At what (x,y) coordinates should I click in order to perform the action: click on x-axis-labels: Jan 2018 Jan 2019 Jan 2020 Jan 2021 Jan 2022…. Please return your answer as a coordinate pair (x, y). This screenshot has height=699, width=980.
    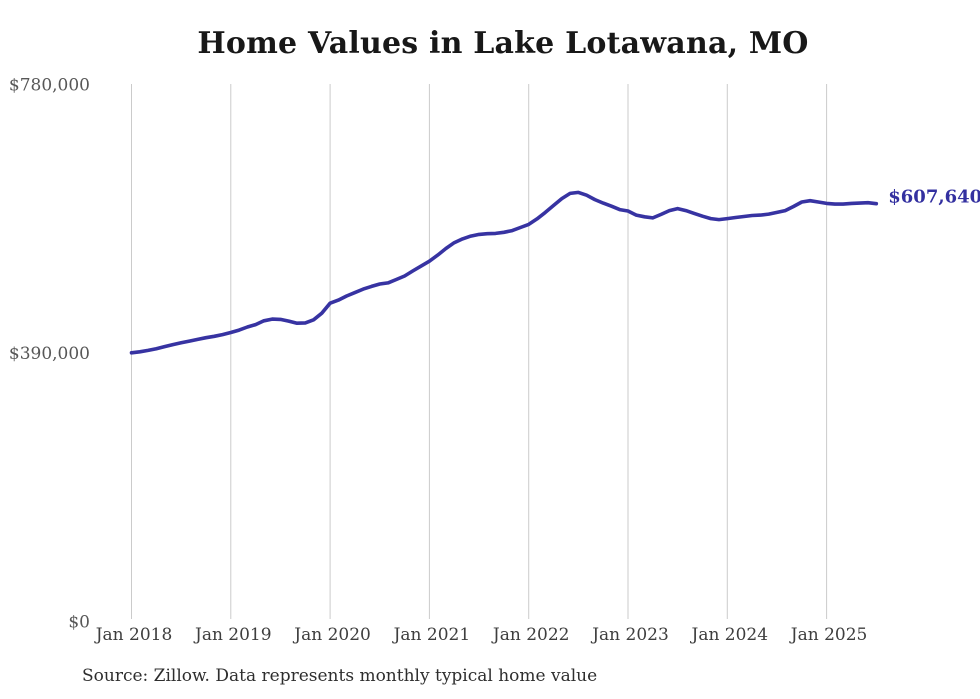
    Looking at the image, I should click on (481, 635).